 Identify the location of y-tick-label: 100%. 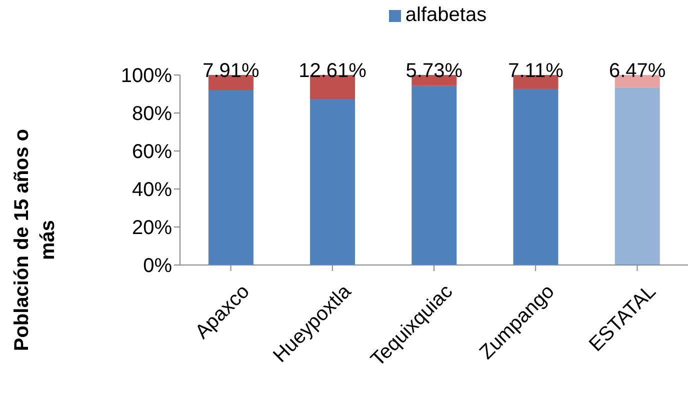
(146, 76).